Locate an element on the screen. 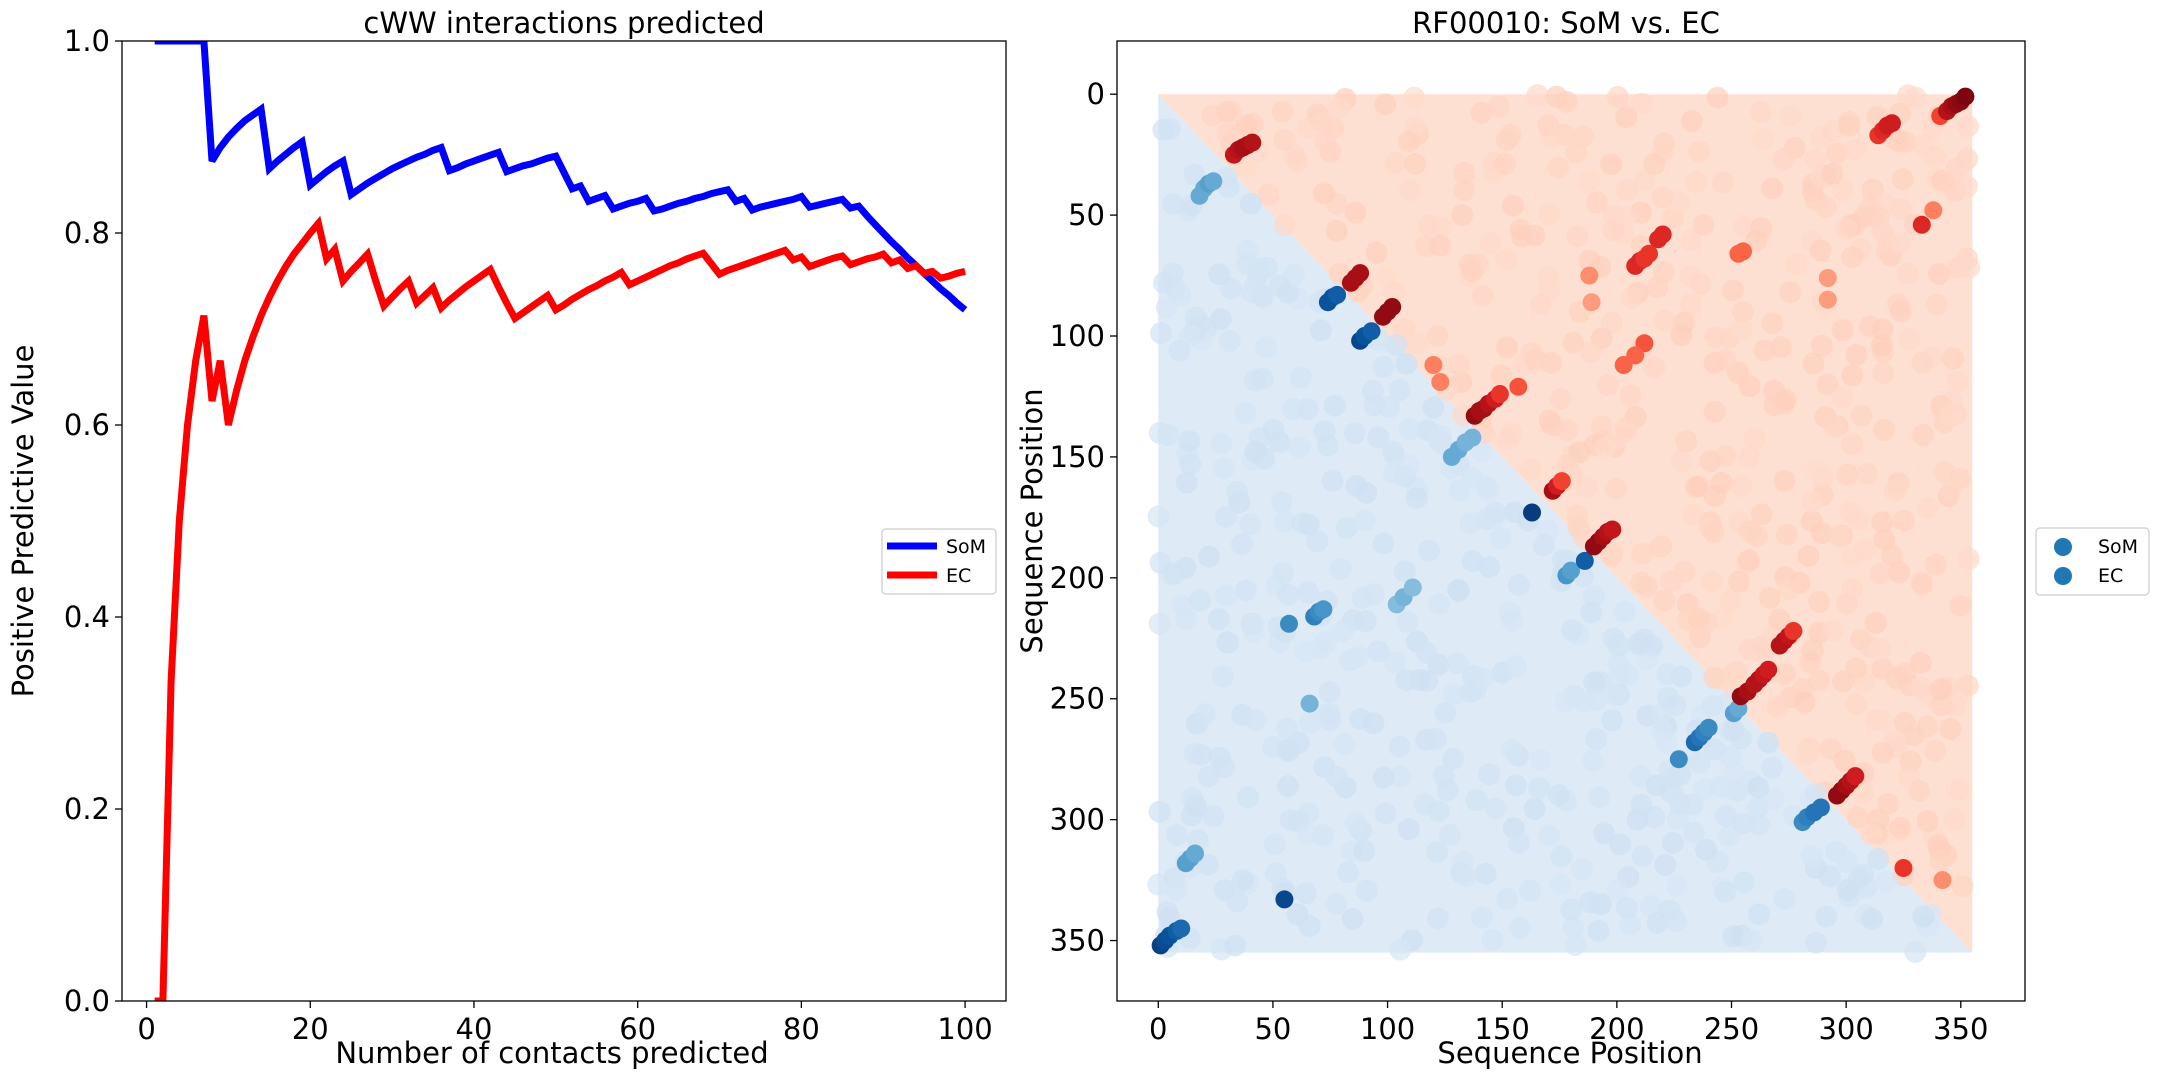 The width and height of the screenshot is (2160, 1080). y-tick-label: 50 is located at coordinates (1086, 215).